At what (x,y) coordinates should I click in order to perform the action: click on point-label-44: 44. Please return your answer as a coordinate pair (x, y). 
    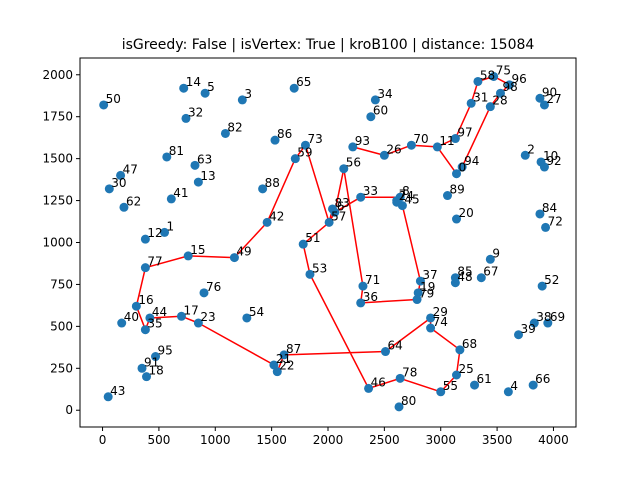
    Looking at the image, I should click on (159, 312).